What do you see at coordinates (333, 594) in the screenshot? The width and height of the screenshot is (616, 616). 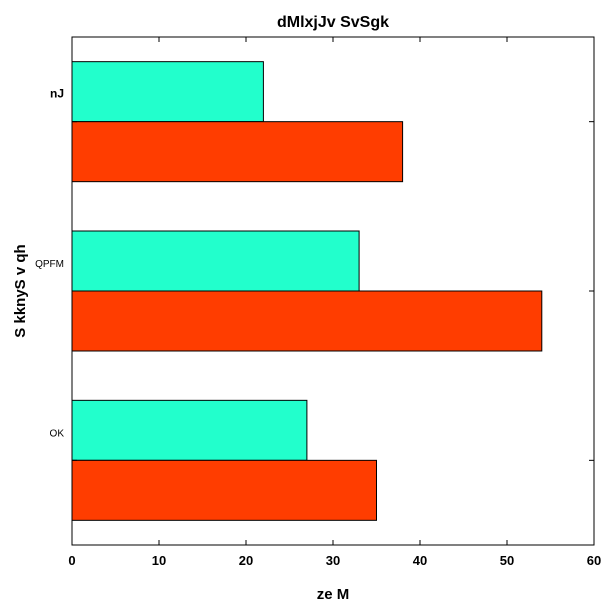 I see `x-axis-title: ze M` at bounding box center [333, 594].